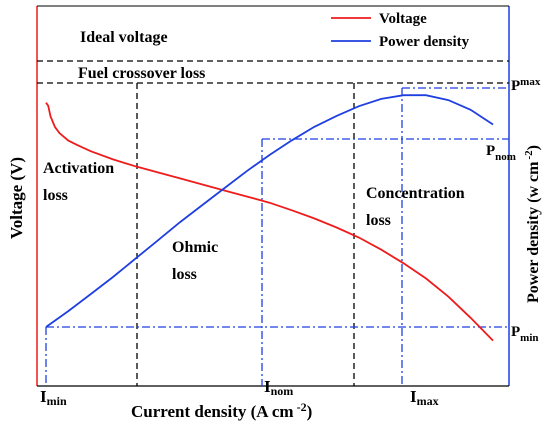 The image size is (550, 426). Describe the element at coordinates (529, 155) in the screenshot. I see `y-axis-right-title-sup: -2` at that location.